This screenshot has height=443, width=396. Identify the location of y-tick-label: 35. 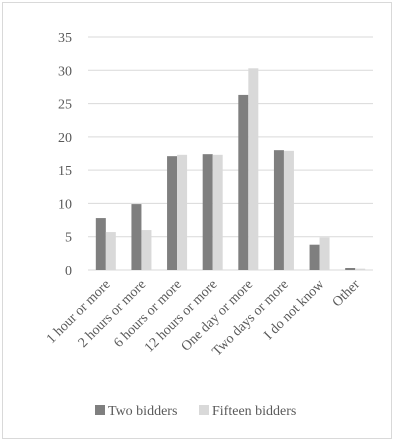
(65, 38).